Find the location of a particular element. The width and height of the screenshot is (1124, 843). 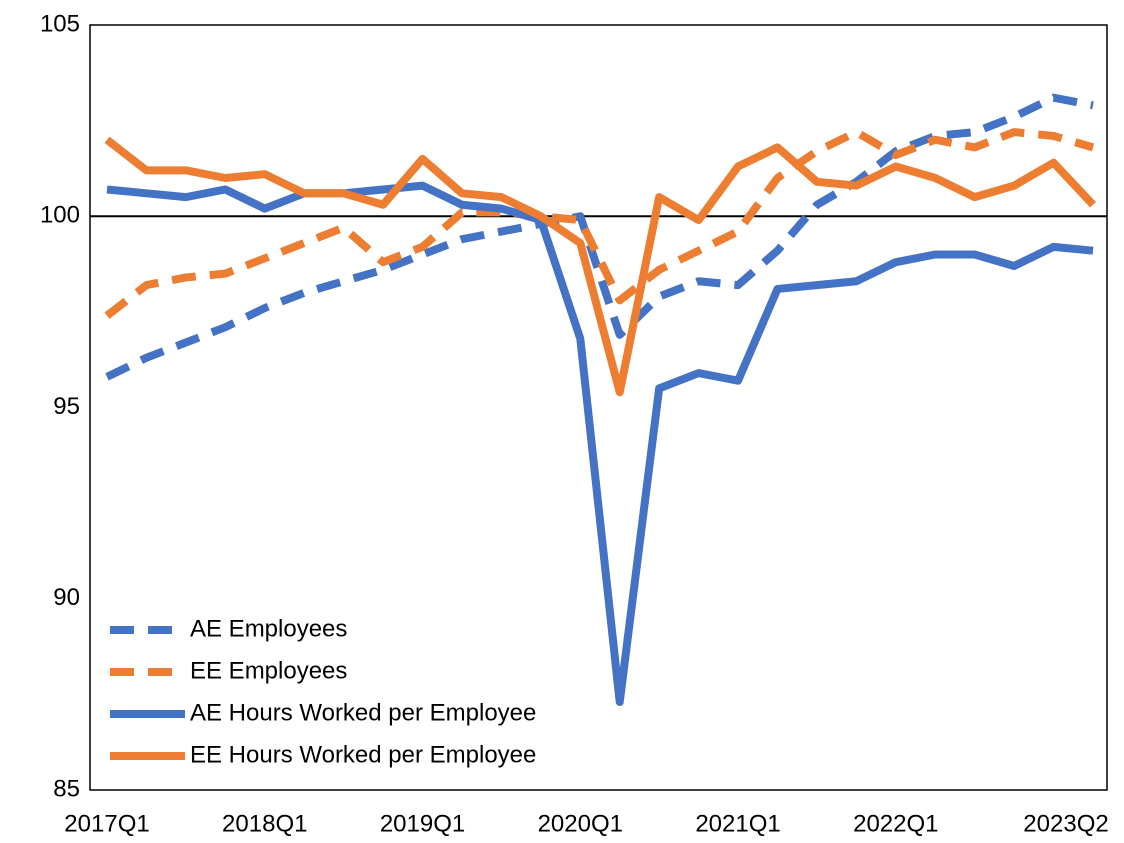

x-tick-label: 2018Q1 is located at coordinates (264, 823).